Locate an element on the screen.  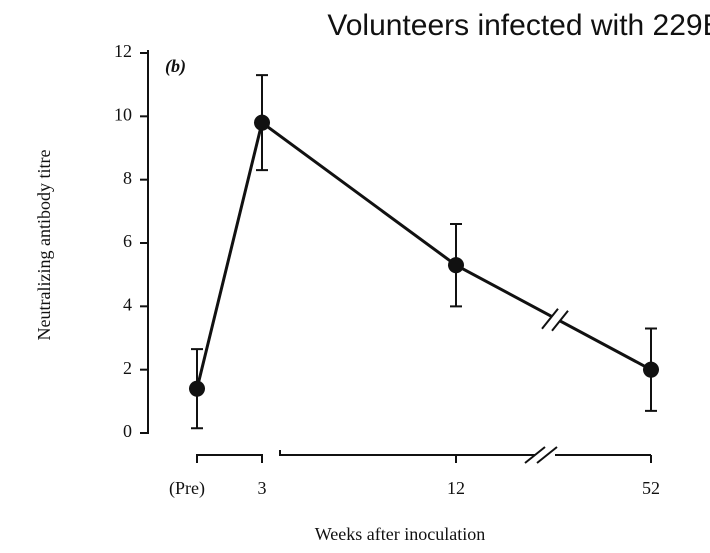
line-gap is located at coordinates (556, 319).